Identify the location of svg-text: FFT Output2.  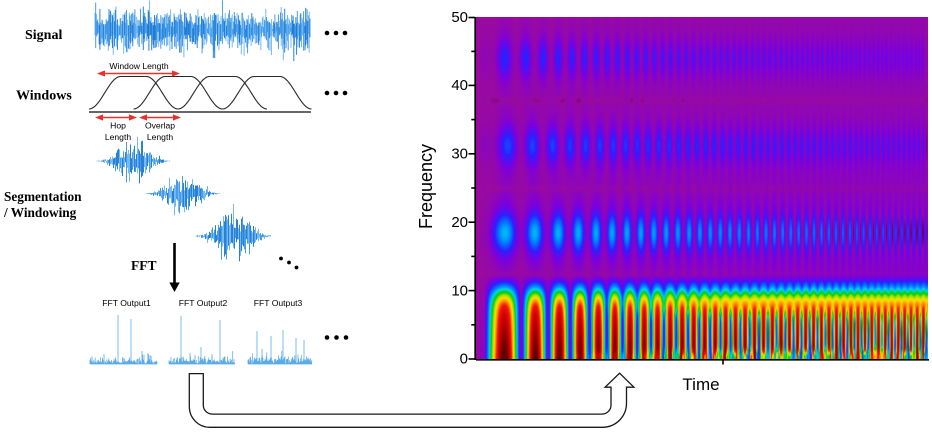
(203, 303).